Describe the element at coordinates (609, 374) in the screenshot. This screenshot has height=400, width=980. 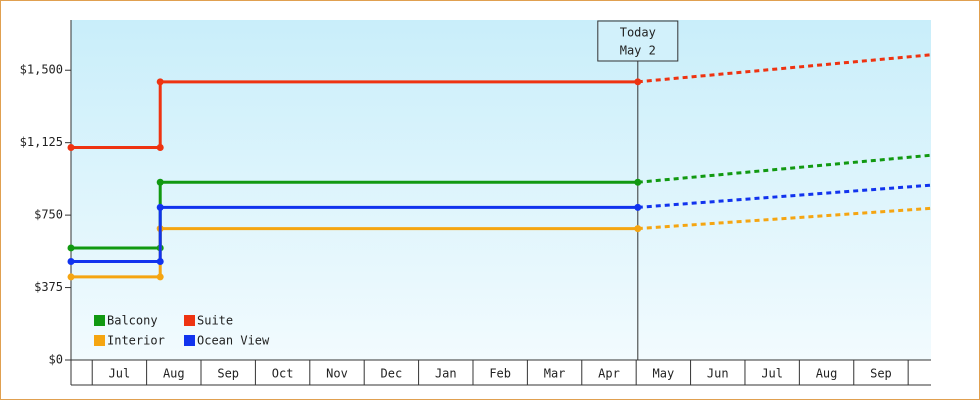
I see `x-tick-label: Apr` at that location.